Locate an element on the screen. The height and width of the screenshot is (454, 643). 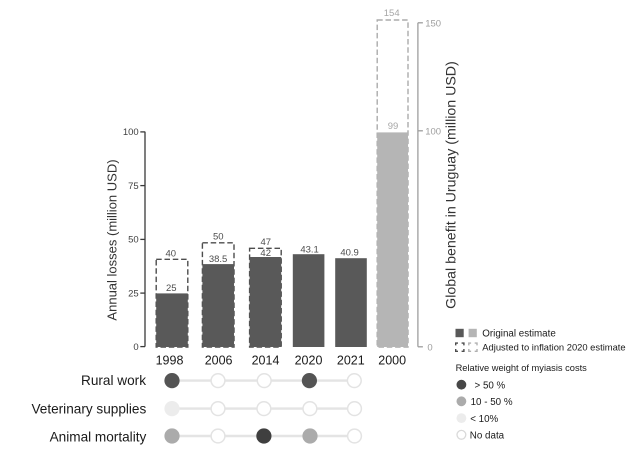
svg-text: 38.5 is located at coordinates (218, 259).